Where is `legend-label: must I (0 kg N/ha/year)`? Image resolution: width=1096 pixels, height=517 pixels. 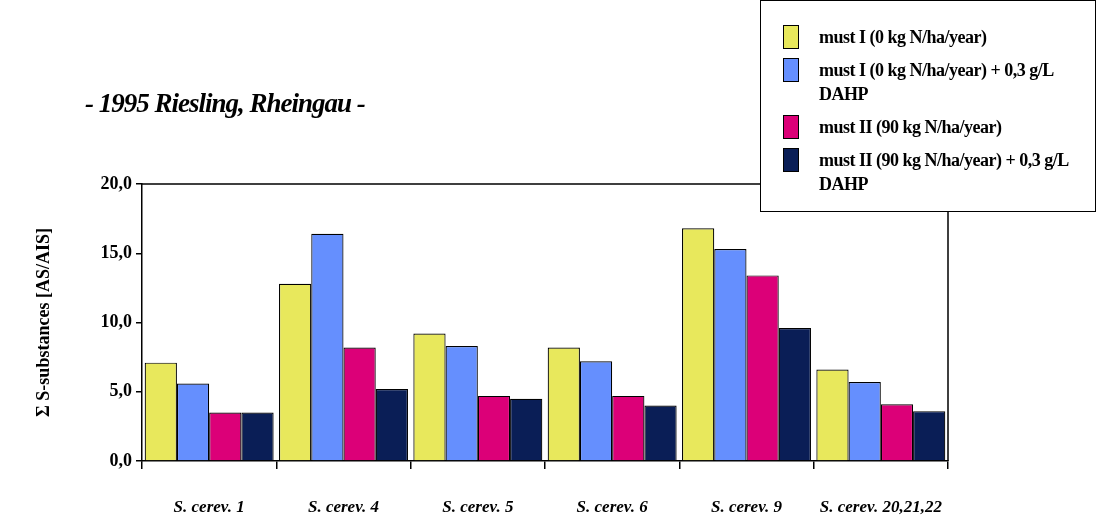 legend-label: must I (0 kg N/ha/year) is located at coordinates (903, 37).